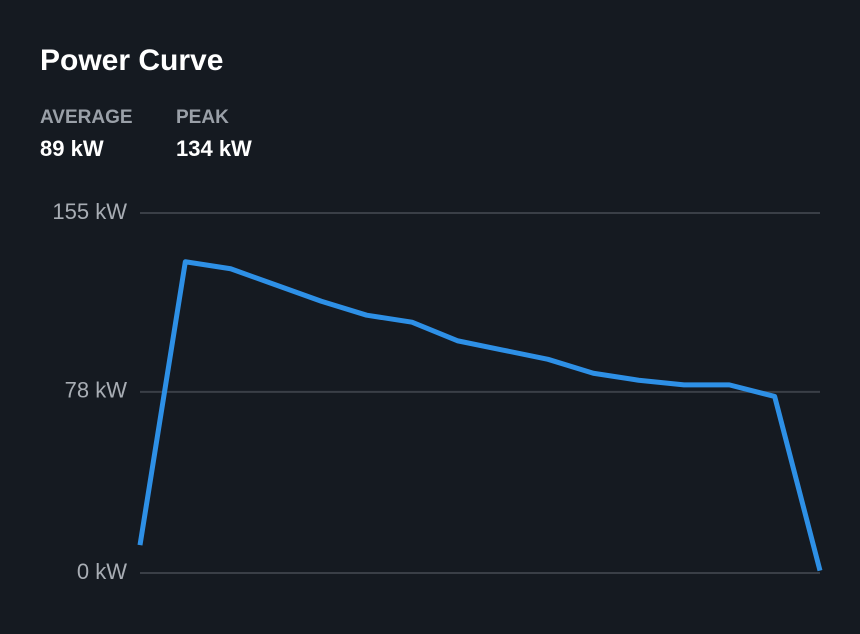 This screenshot has width=860, height=634. Describe the element at coordinates (102, 571) in the screenshot. I see `y-tick-label: 0 kW` at that location.